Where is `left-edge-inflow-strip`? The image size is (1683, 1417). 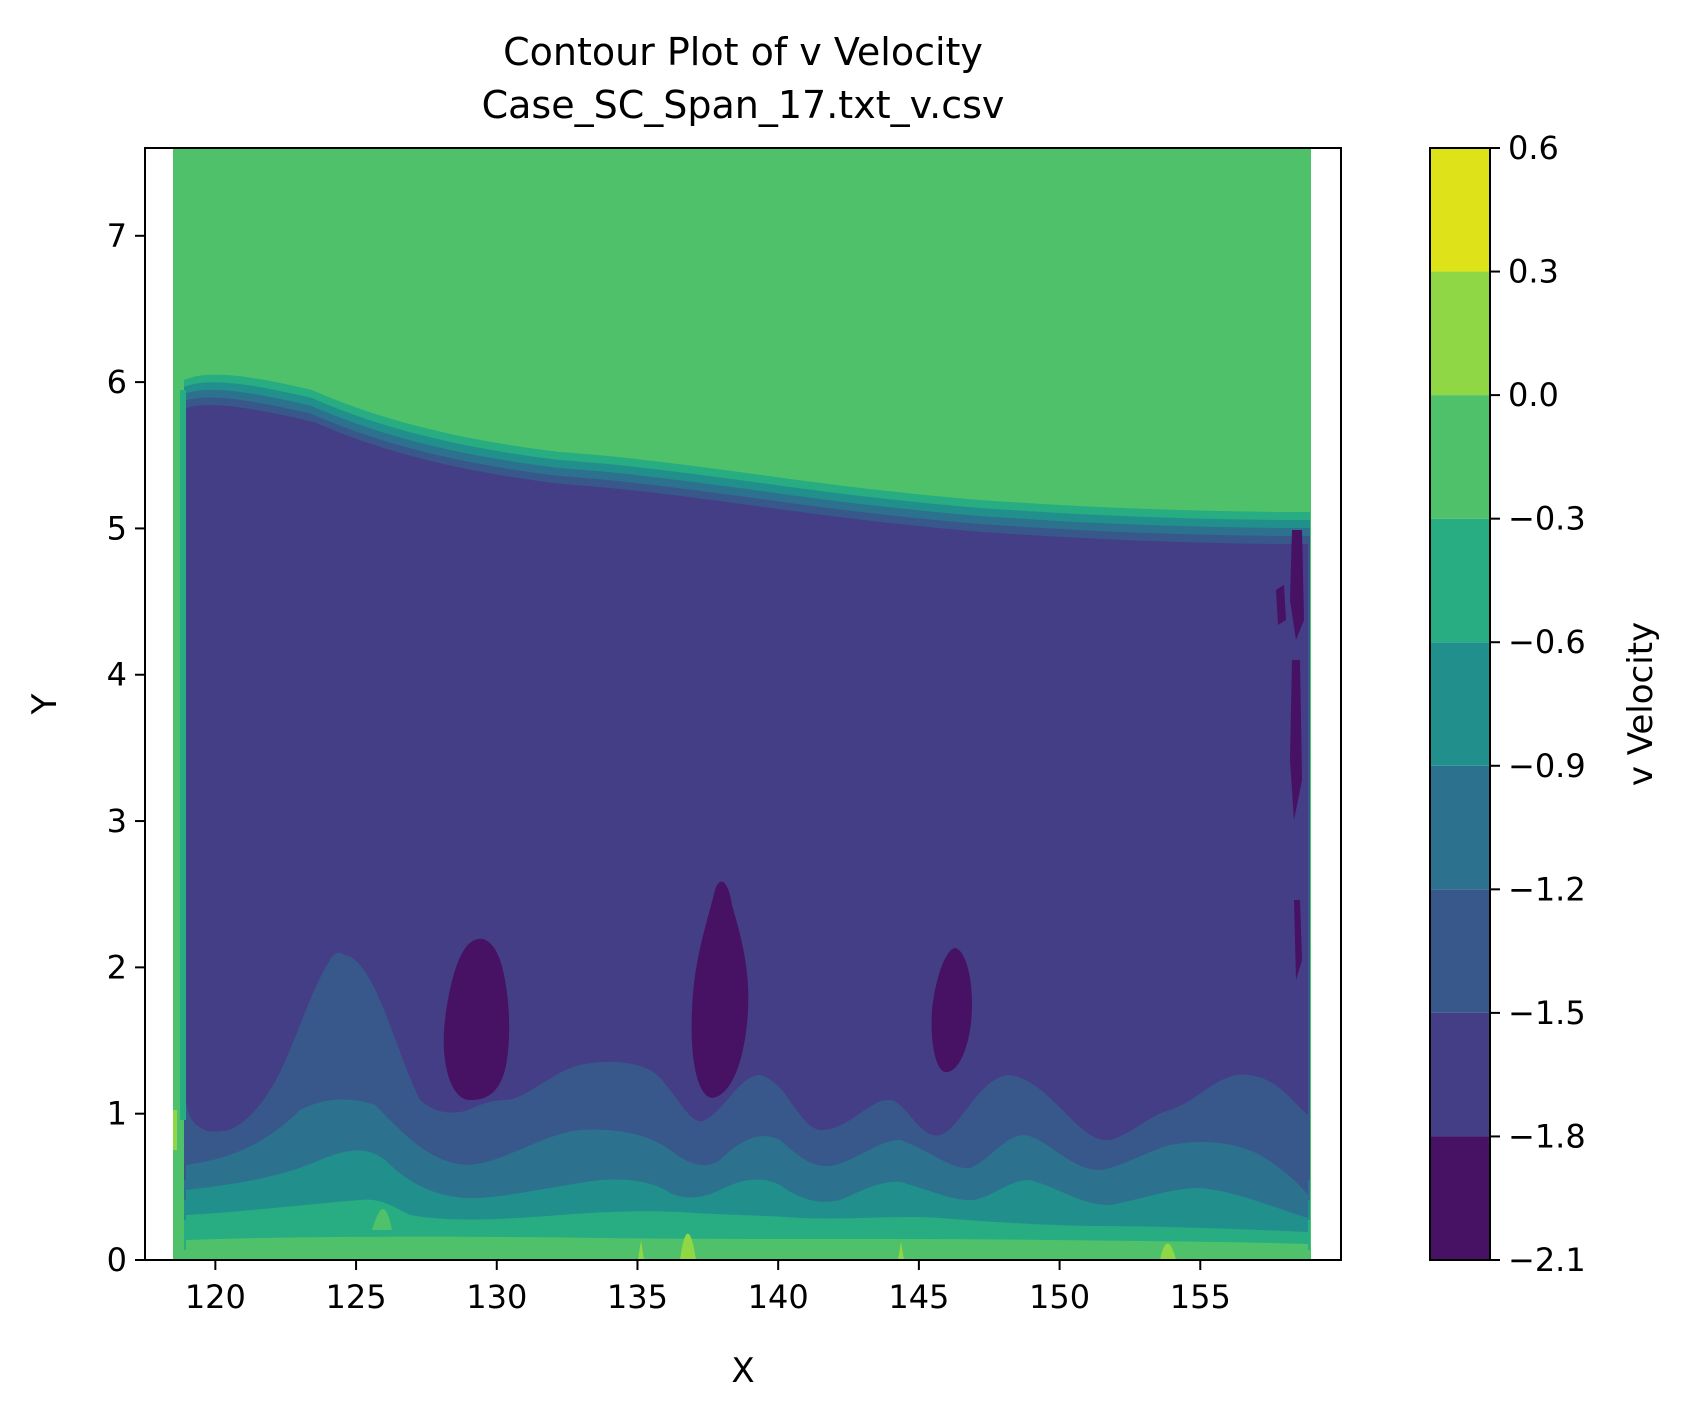
left-edge-inflow-strip is located at coordinates (183, 755).